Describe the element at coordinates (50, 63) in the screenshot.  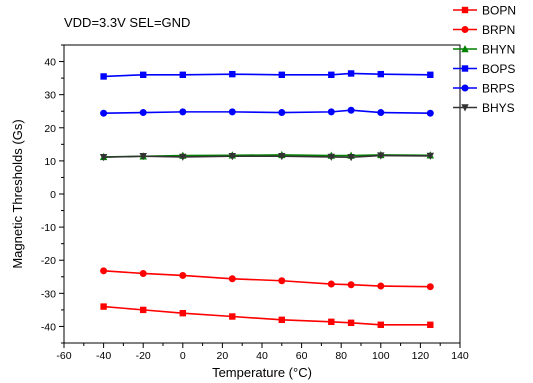
I see `y-tick-label: 40` at that location.